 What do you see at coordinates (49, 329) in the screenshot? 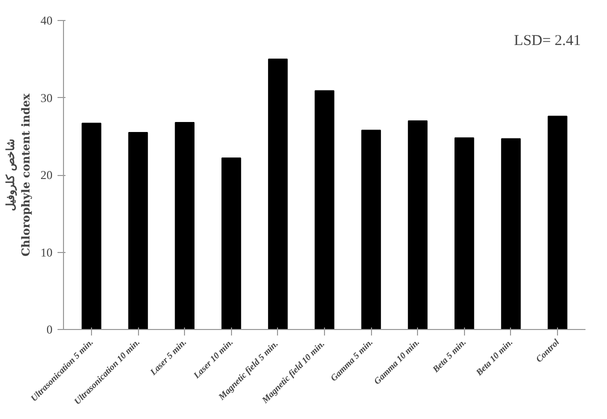
I see `y-tick-label: 0` at bounding box center [49, 329].